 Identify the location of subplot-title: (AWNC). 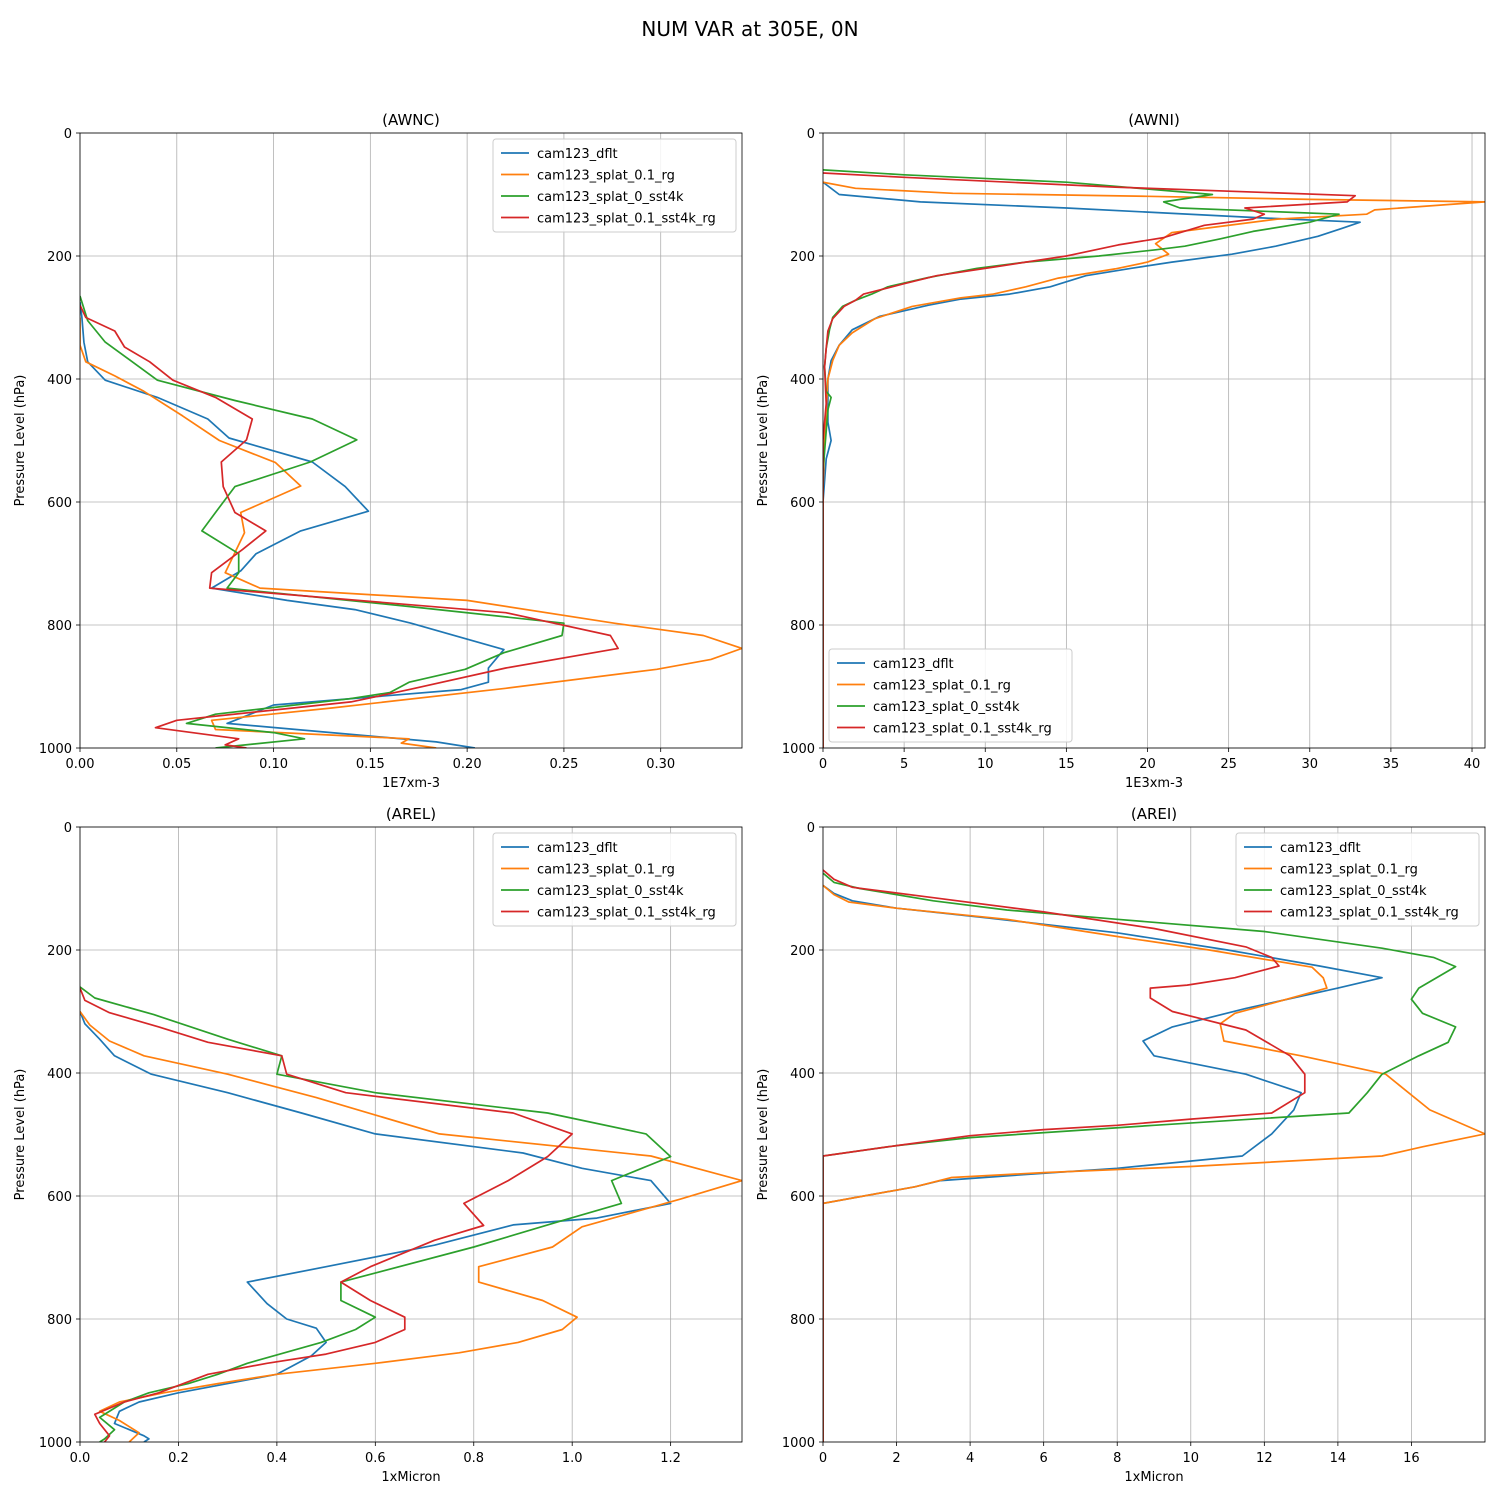
(411, 120).